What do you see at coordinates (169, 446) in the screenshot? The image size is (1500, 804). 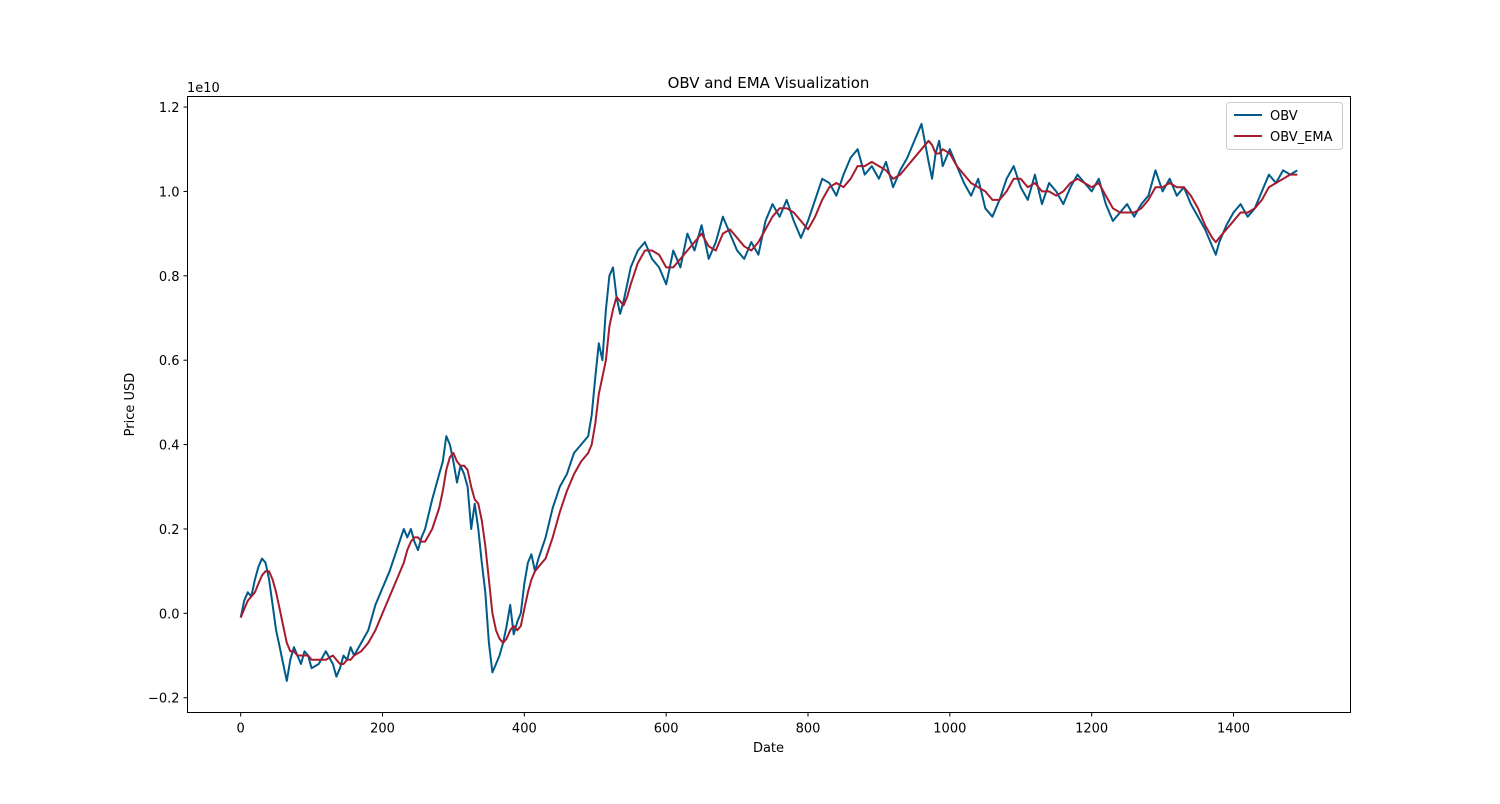 I see `y-tick-label: 0.4` at bounding box center [169, 446].